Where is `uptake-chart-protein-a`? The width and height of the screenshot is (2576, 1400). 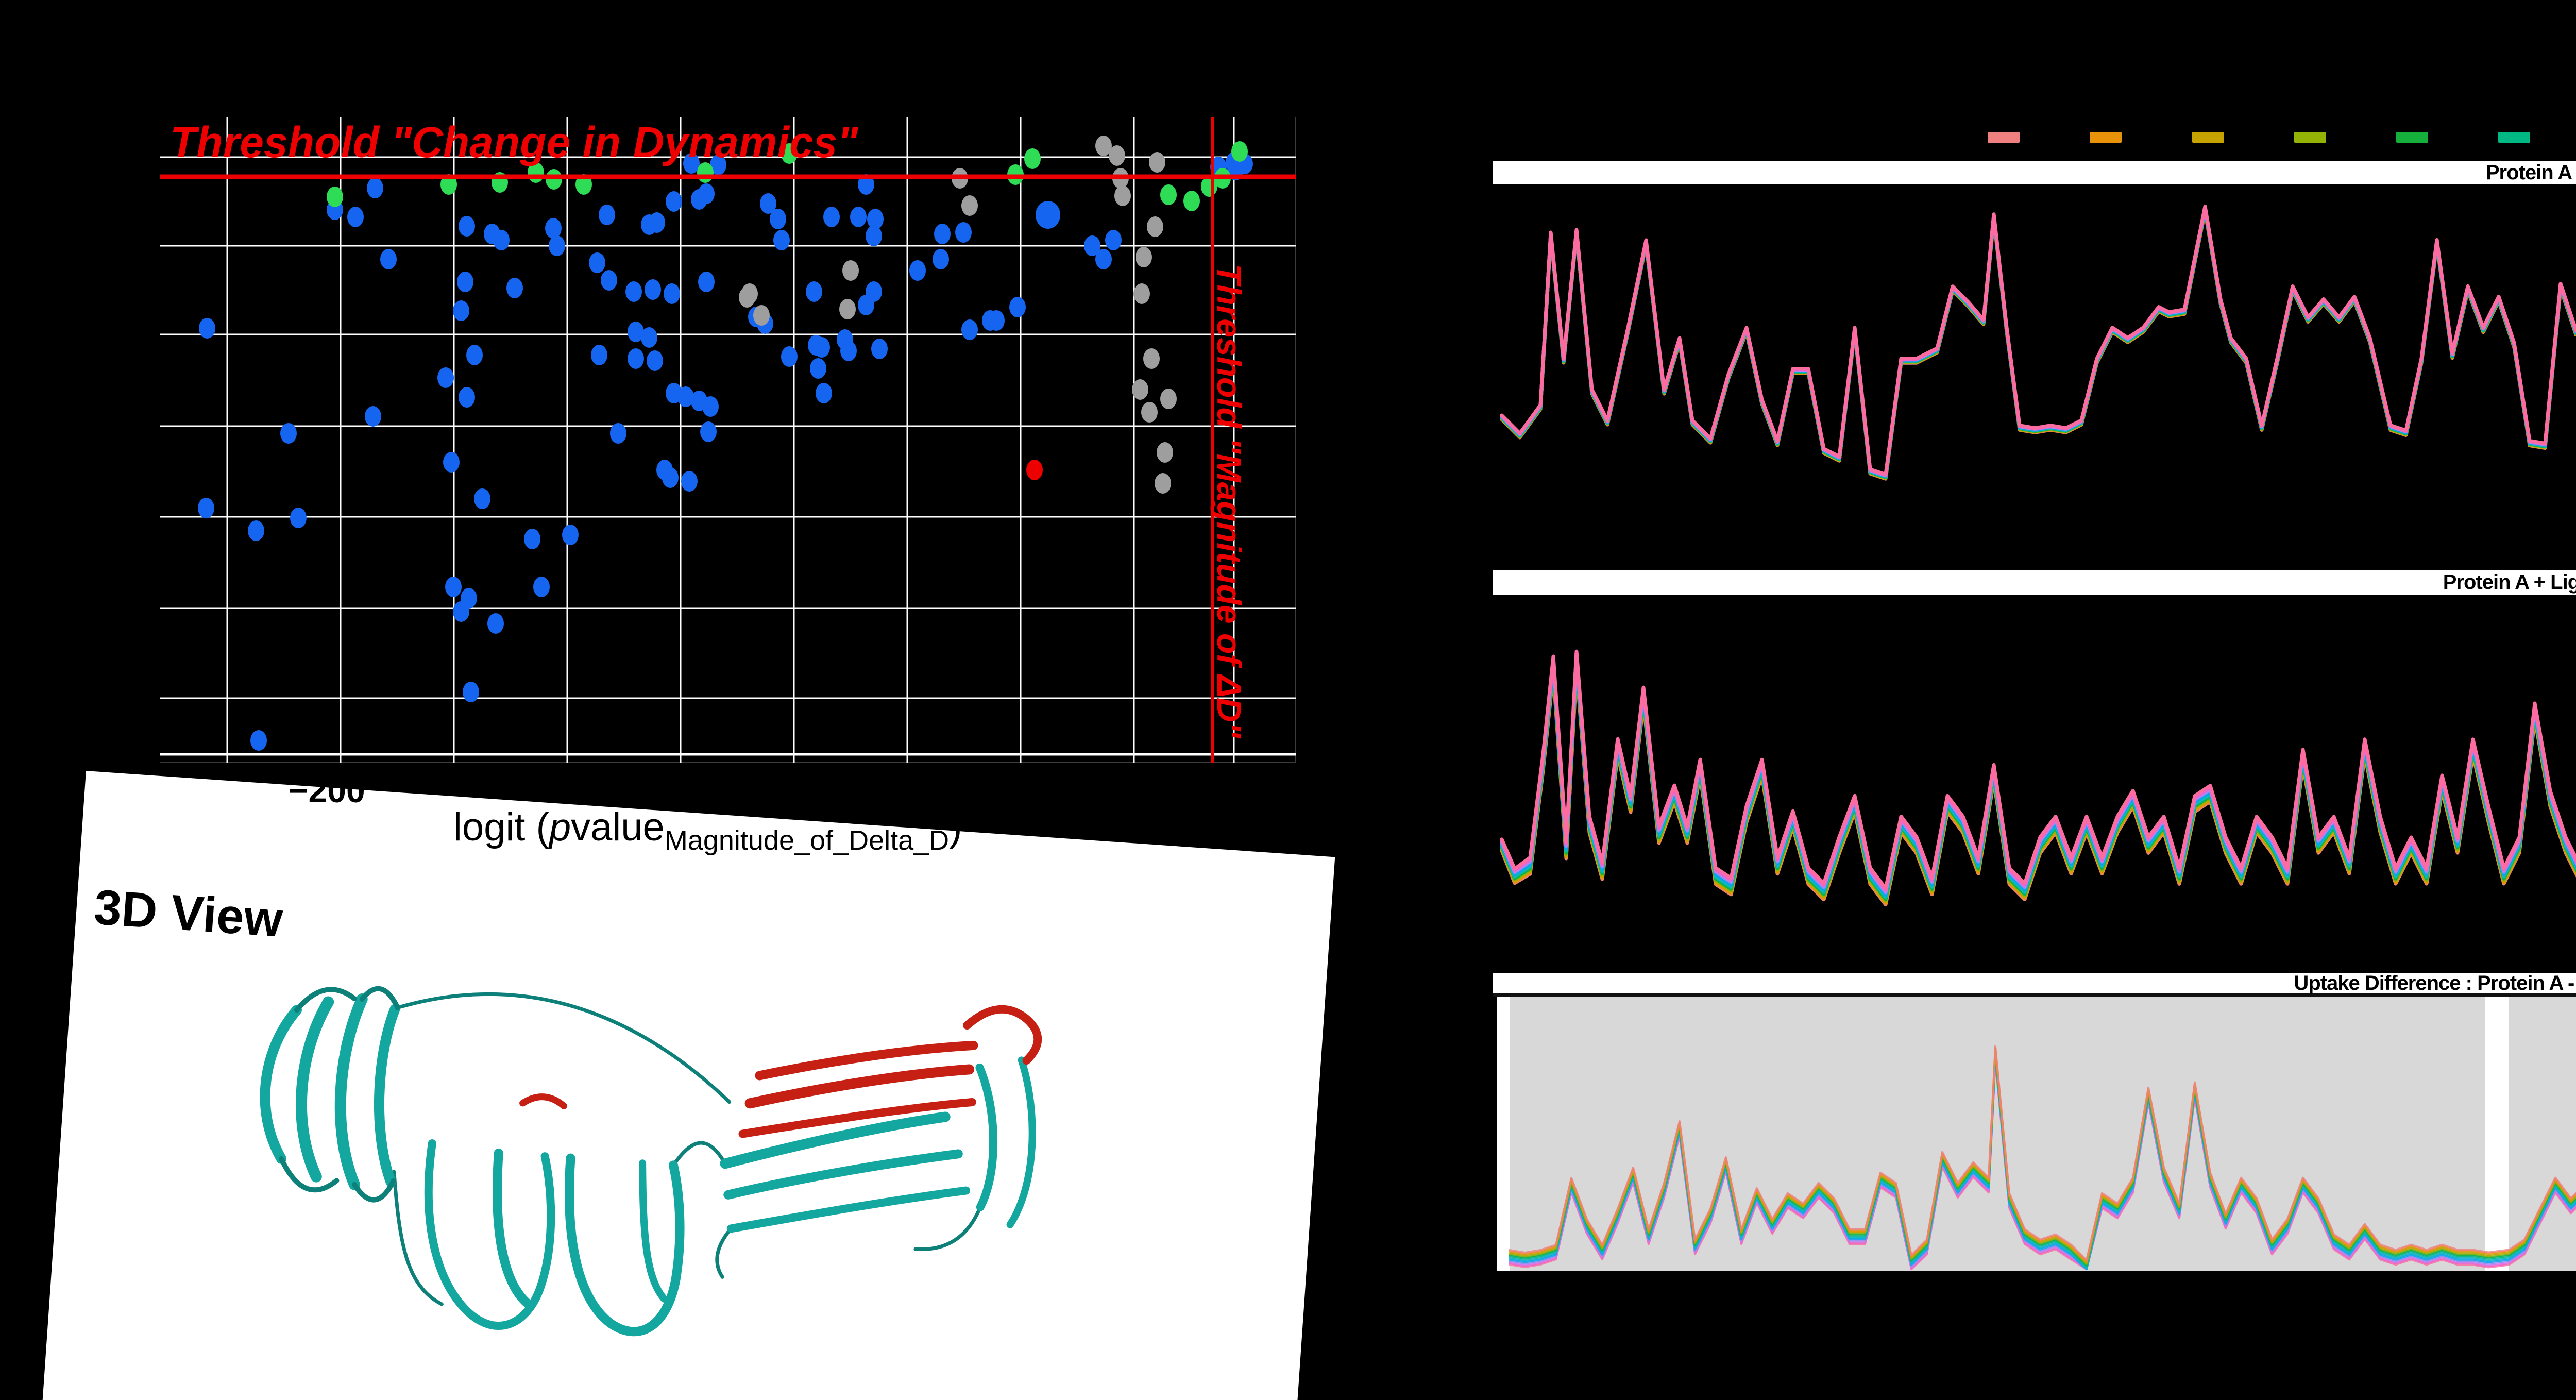
uptake-chart-protein-a is located at coordinates (2036, 360).